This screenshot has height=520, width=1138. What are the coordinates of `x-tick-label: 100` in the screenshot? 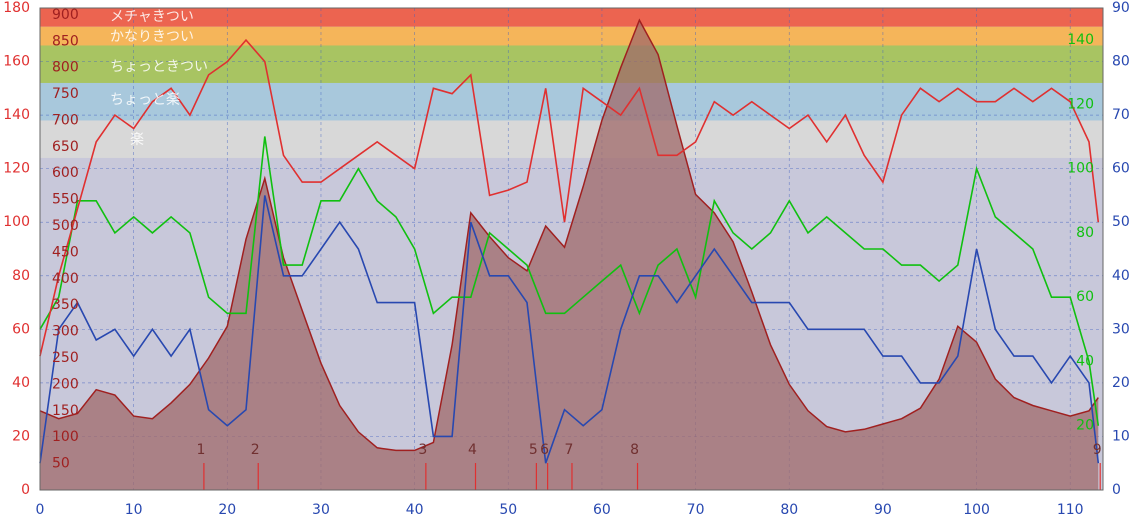 It's located at (976, 510).